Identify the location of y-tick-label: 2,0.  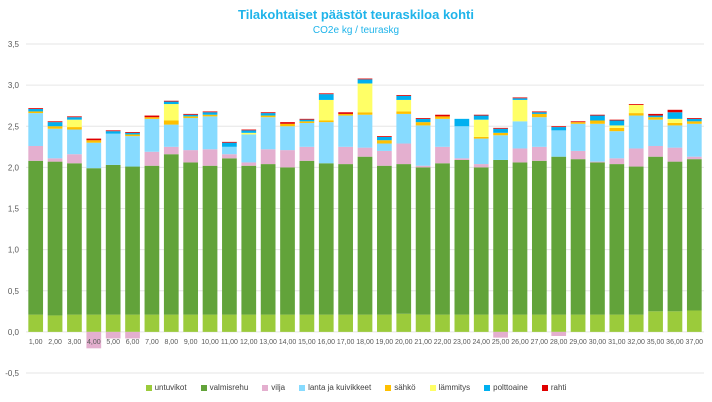
(14, 167).